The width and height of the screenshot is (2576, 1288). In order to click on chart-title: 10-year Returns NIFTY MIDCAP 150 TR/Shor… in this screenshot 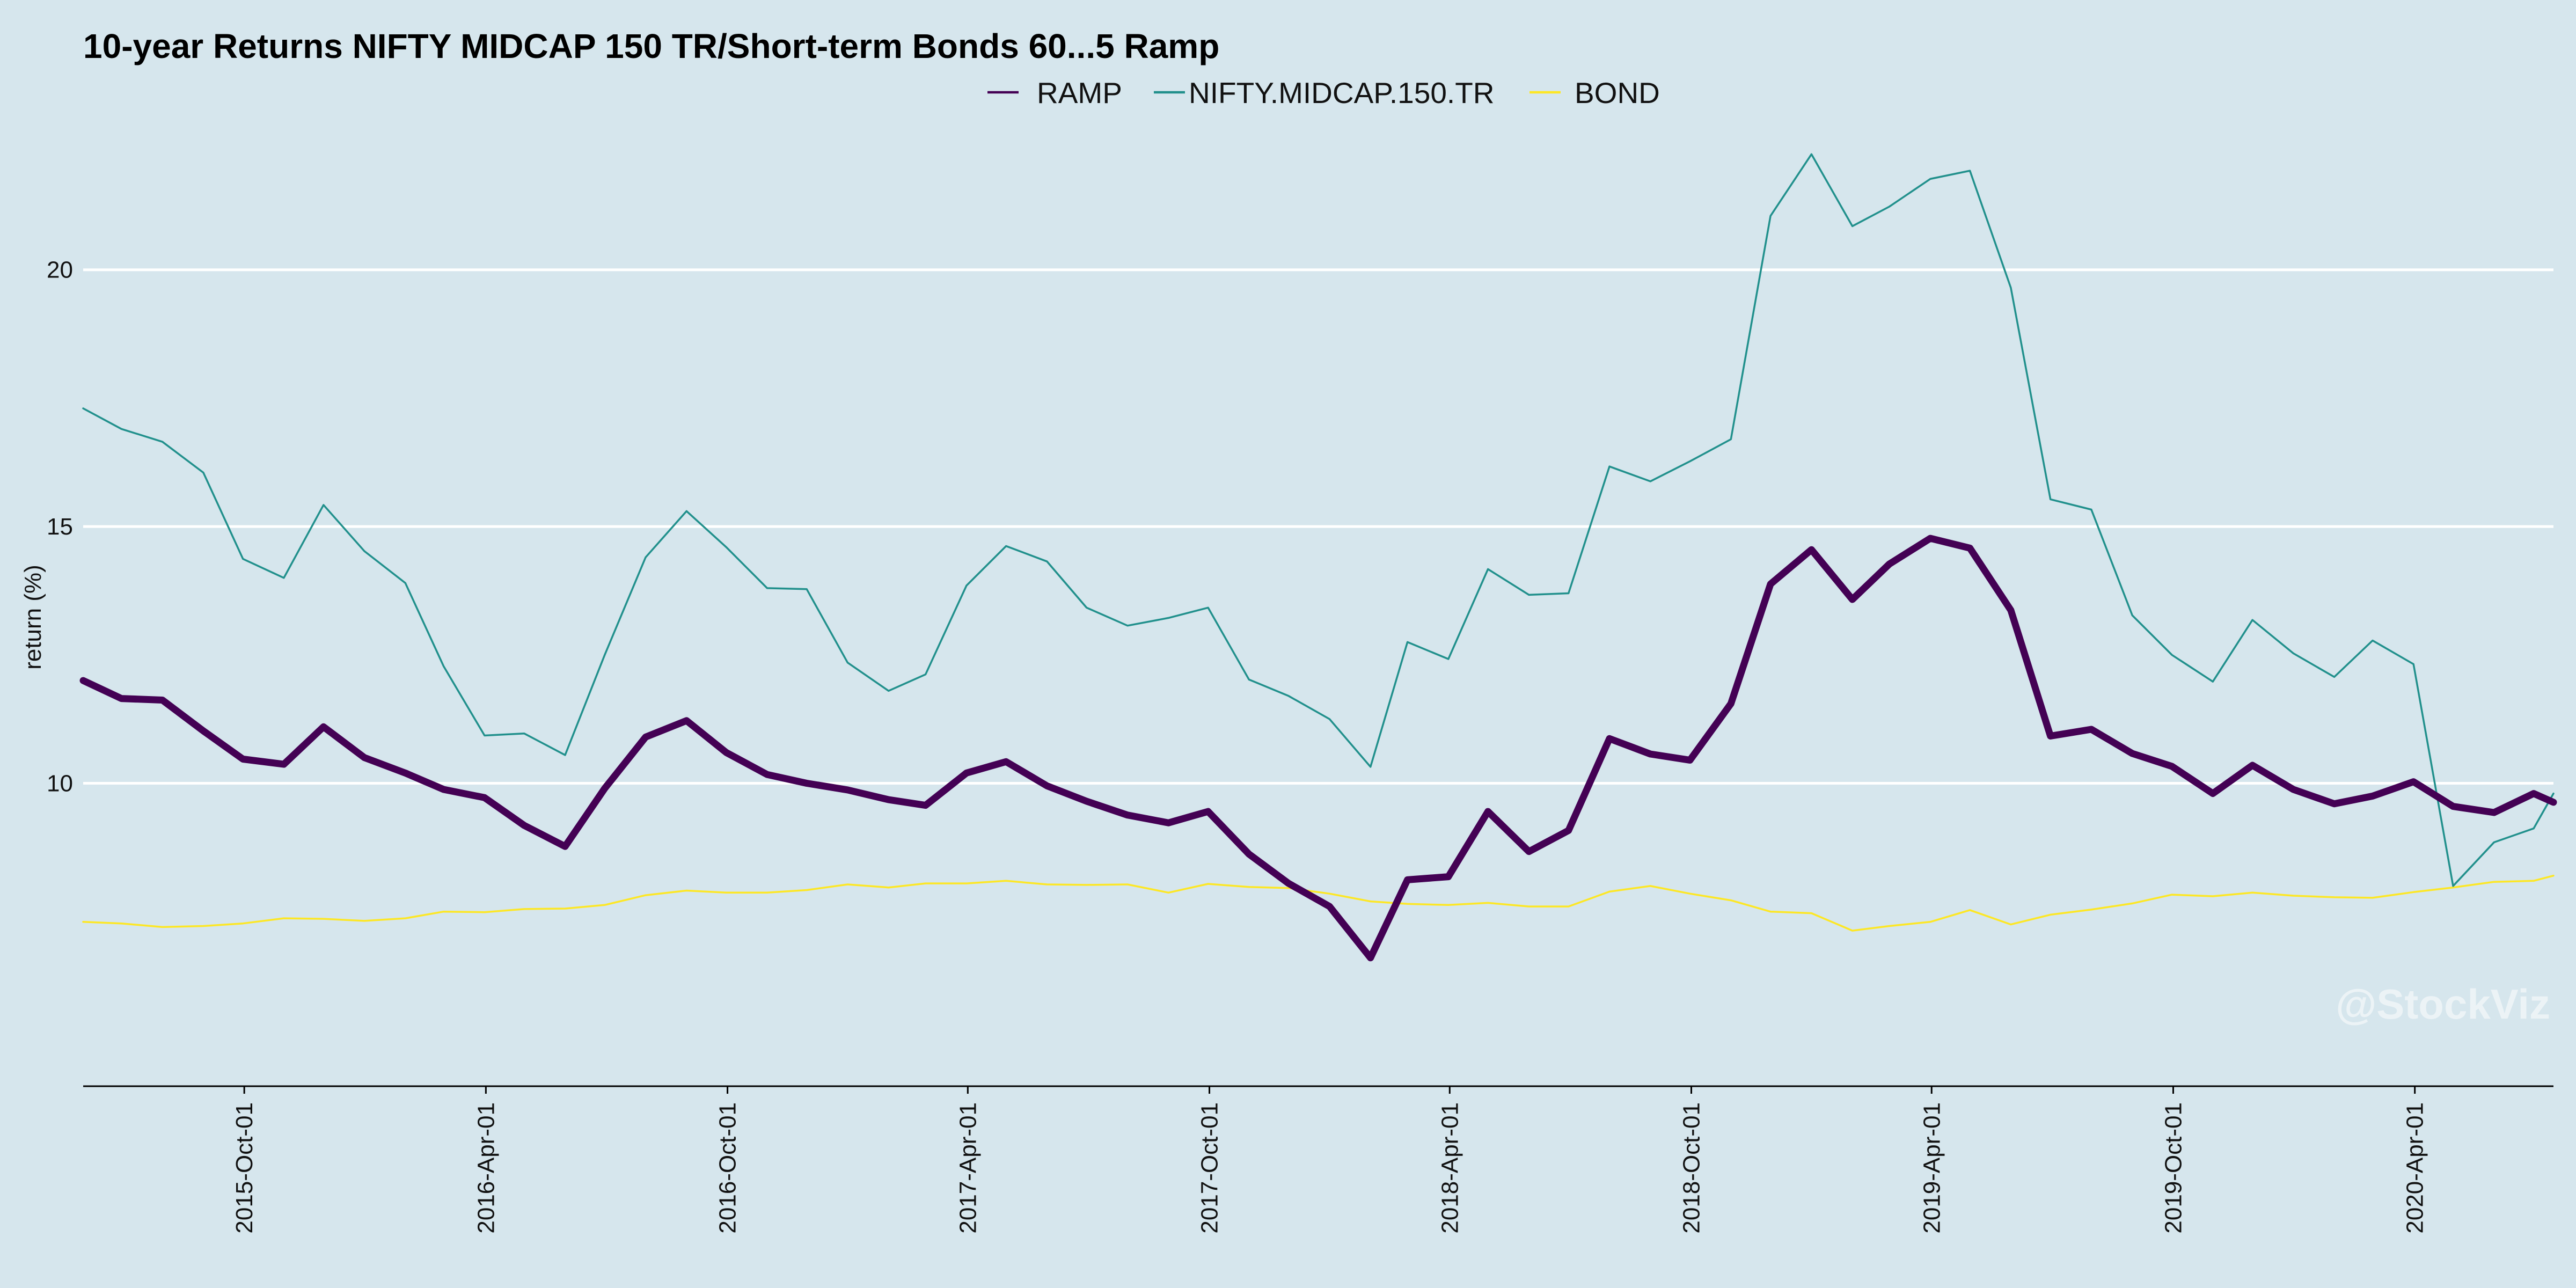, I will do `click(651, 46)`.